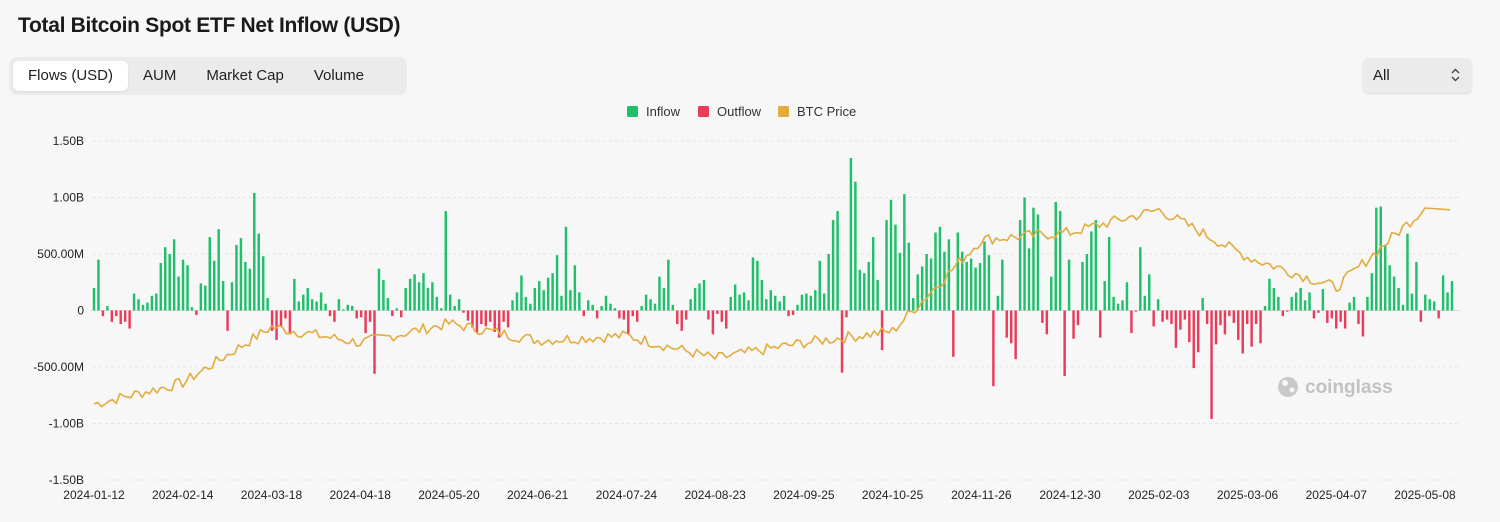  I want to click on tab-volume: Volume, so click(338, 75).